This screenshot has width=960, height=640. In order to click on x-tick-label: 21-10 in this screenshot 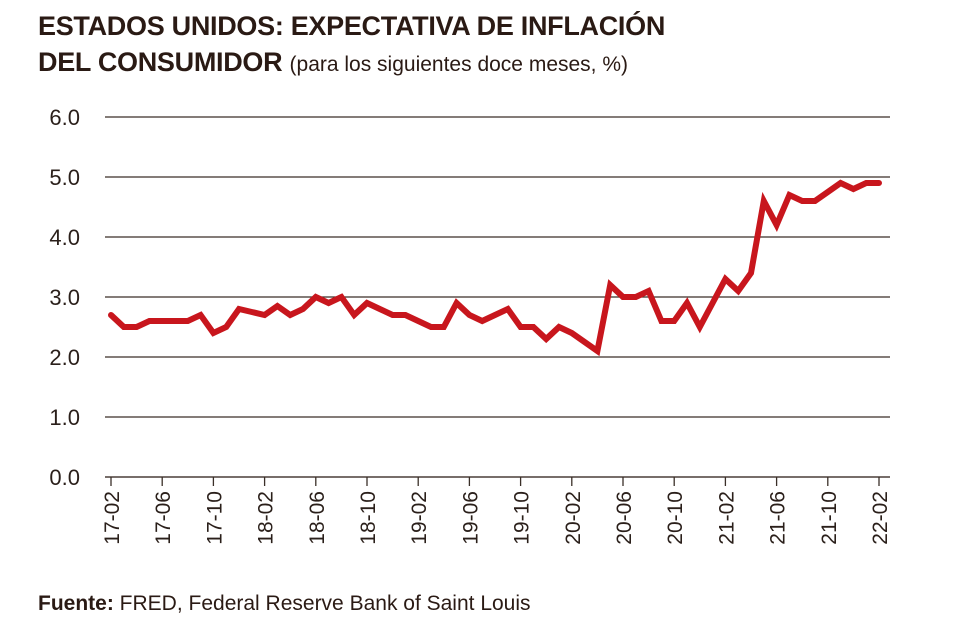, I will do `click(829, 518)`.